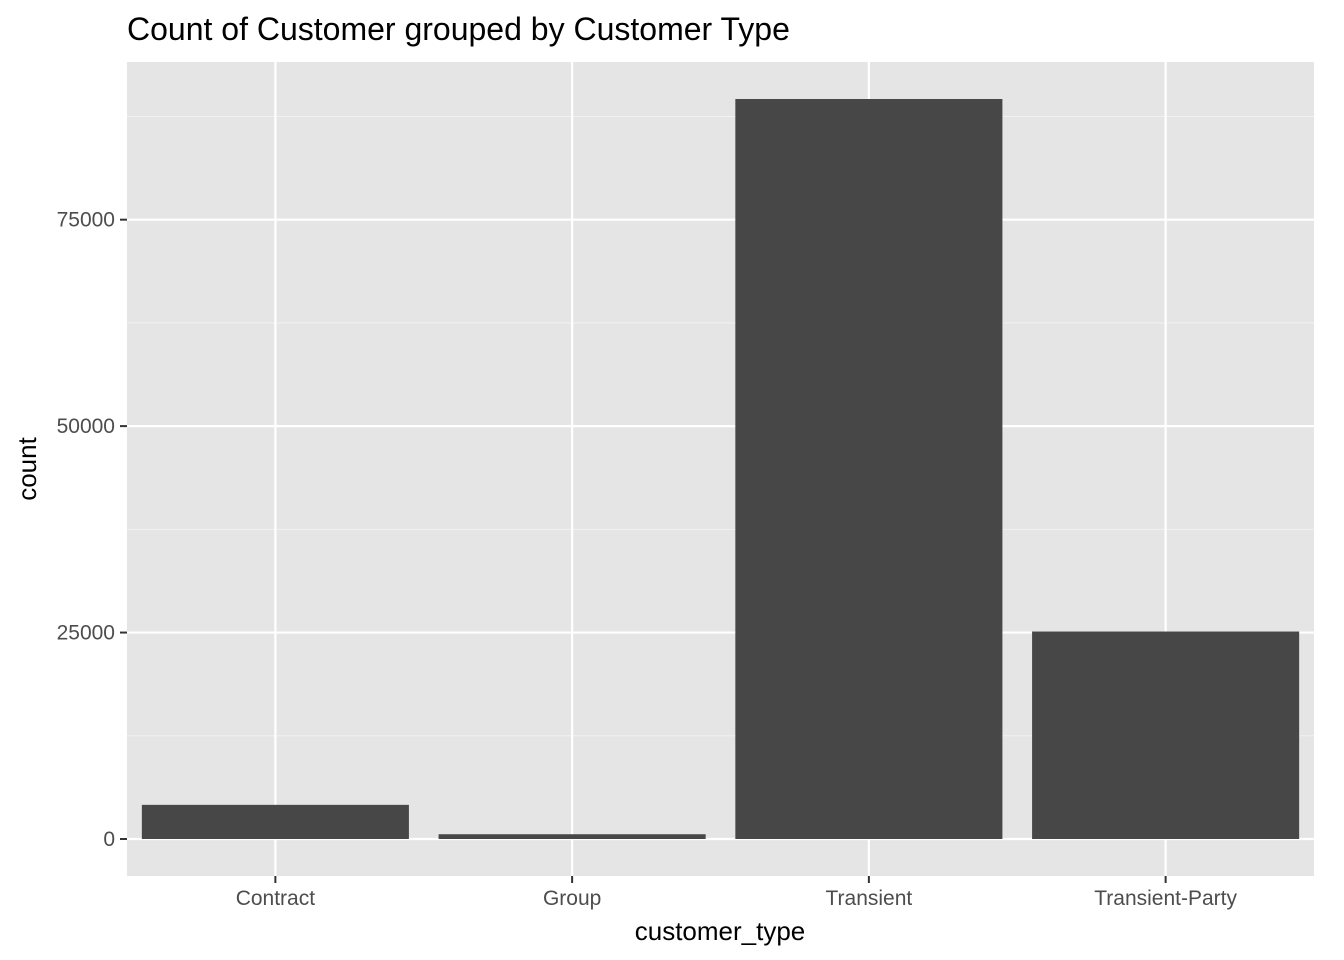  What do you see at coordinates (1166, 735) in the screenshot?
I see `bar-transient-party` at bounding box center [1166, 735].